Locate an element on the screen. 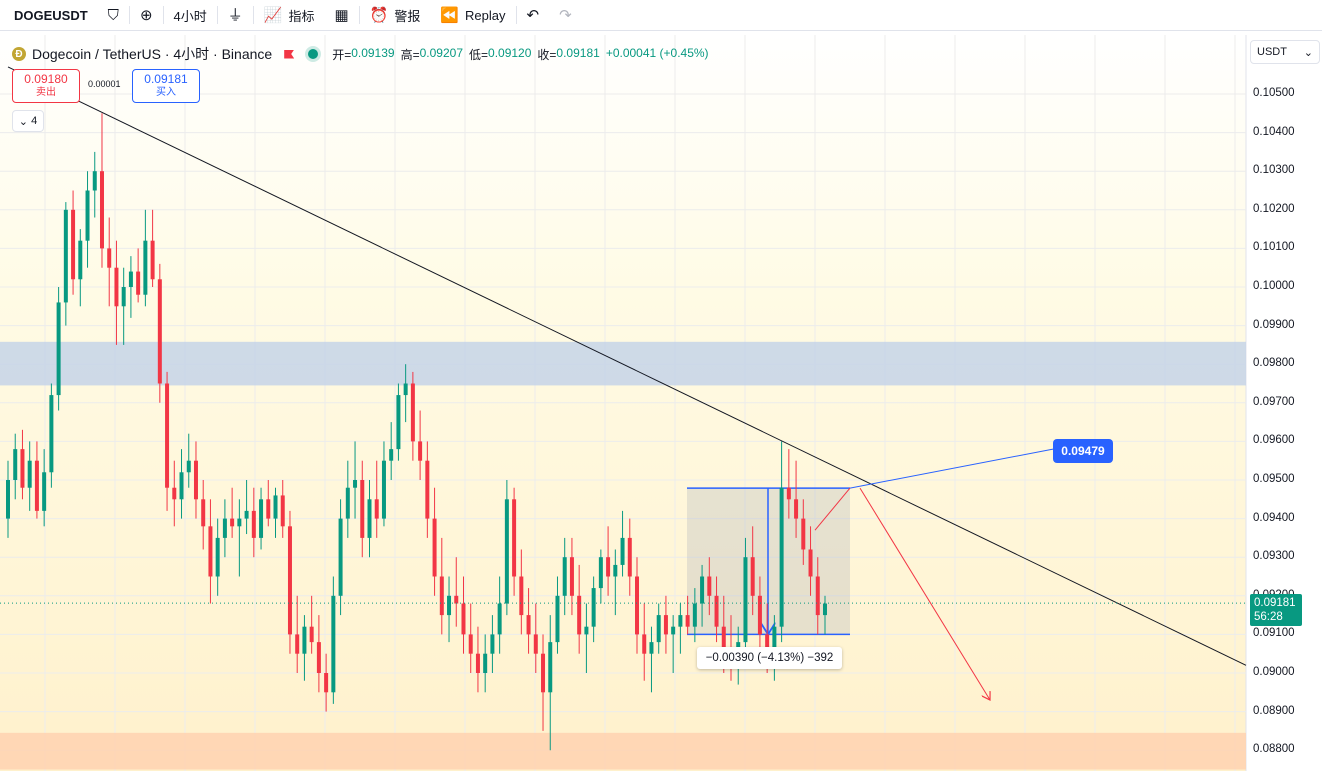 The width and height of the screenshot is (1322, 771). undo-button: ↶ is located at coordinates (533, 15).